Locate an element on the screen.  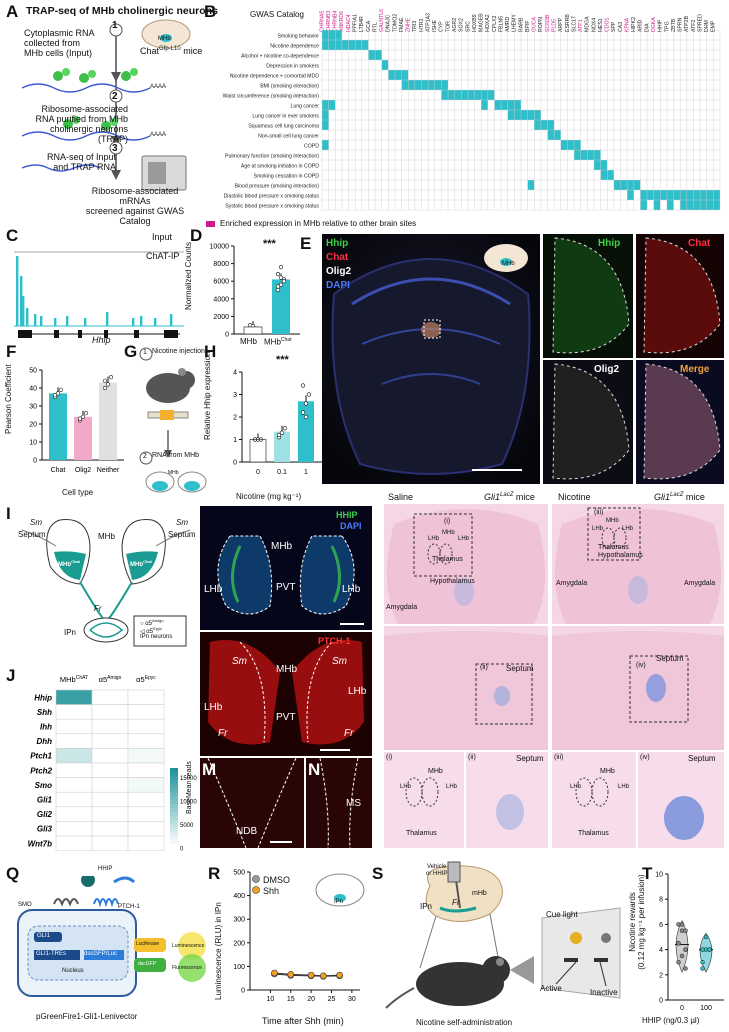
gwas-gene-label: HTR2 is located at coordinates (422, 25).